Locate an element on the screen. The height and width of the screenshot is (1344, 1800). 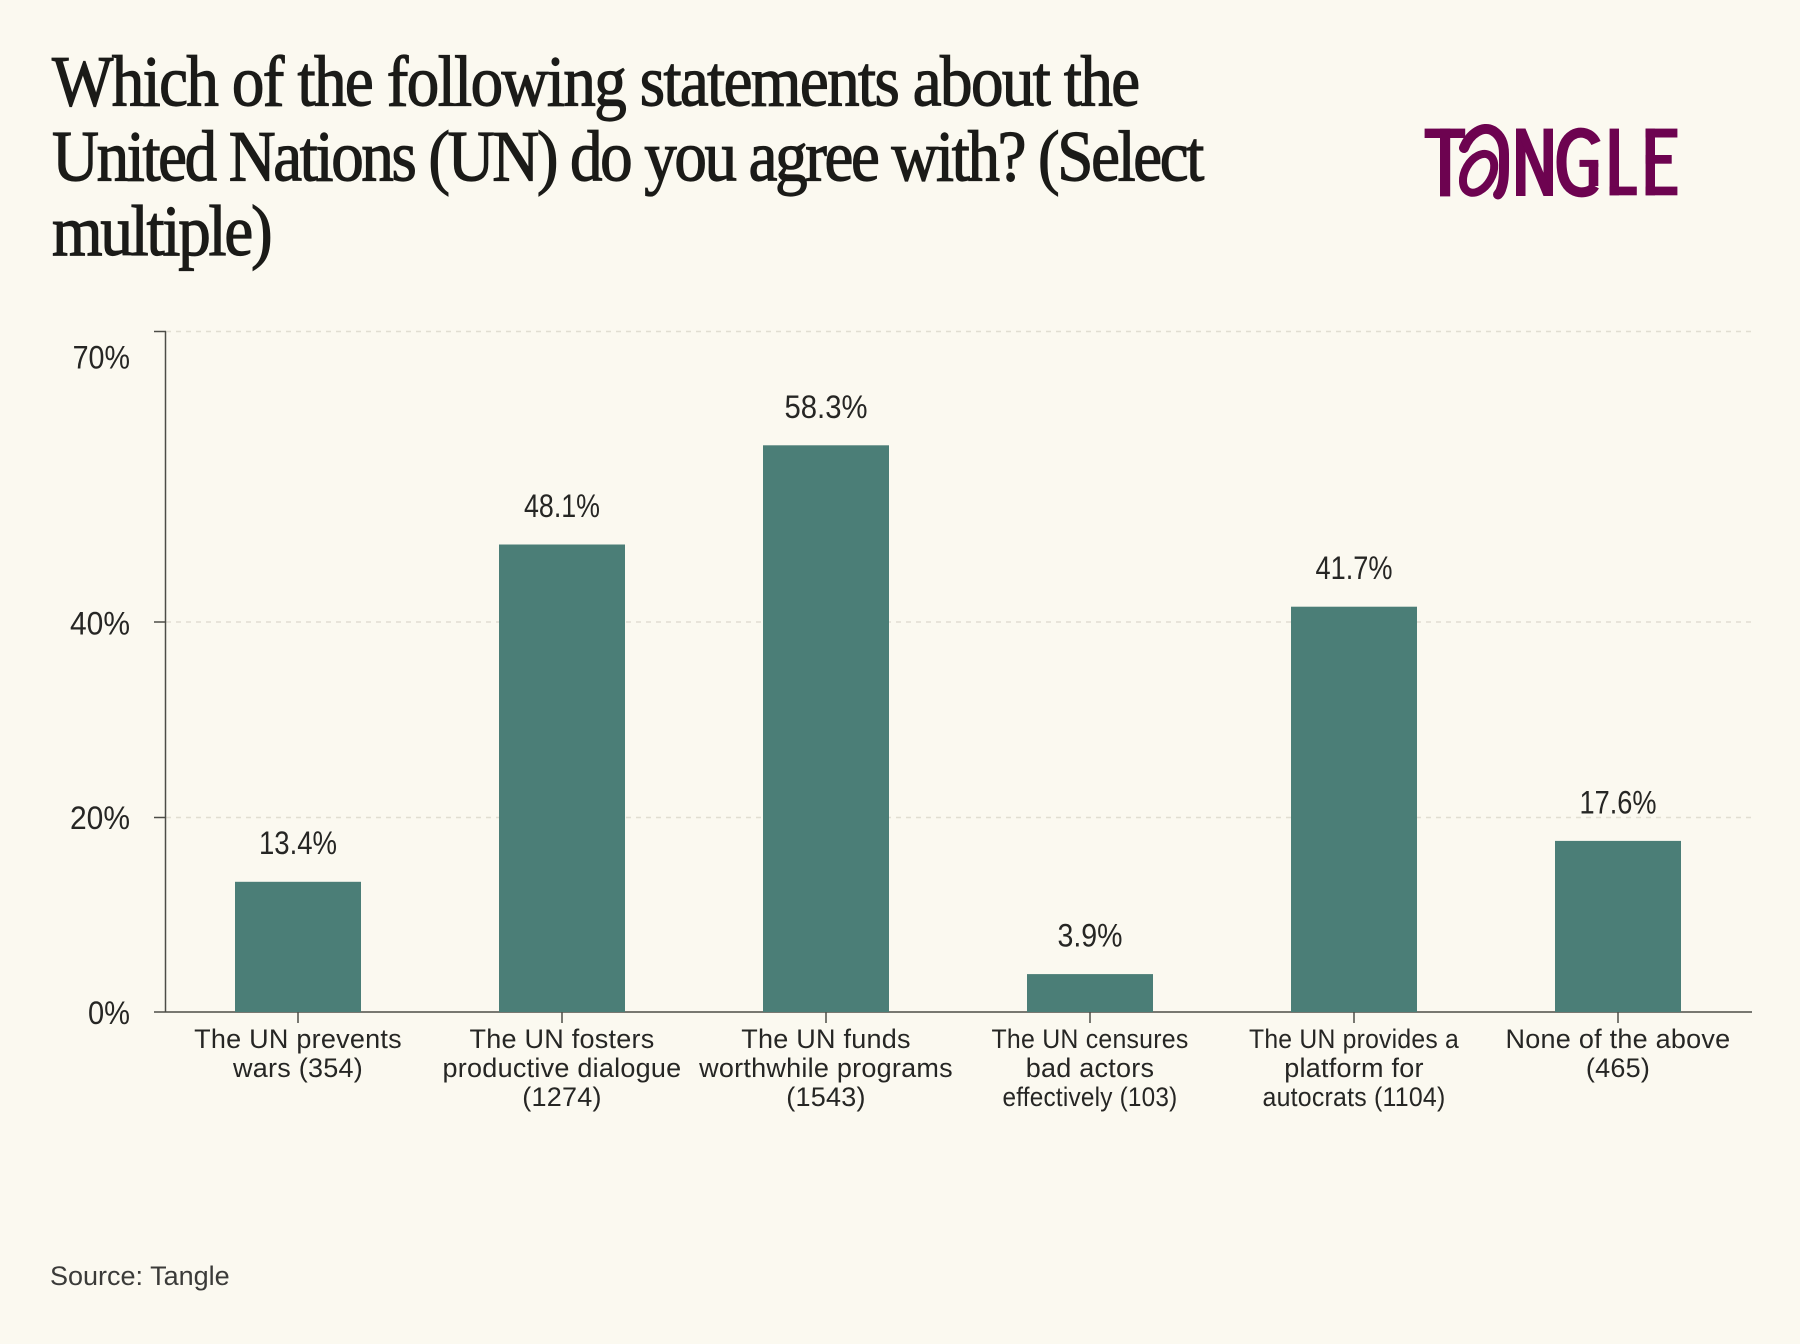
svg-text: 70% is located at coordinates (101, 358).